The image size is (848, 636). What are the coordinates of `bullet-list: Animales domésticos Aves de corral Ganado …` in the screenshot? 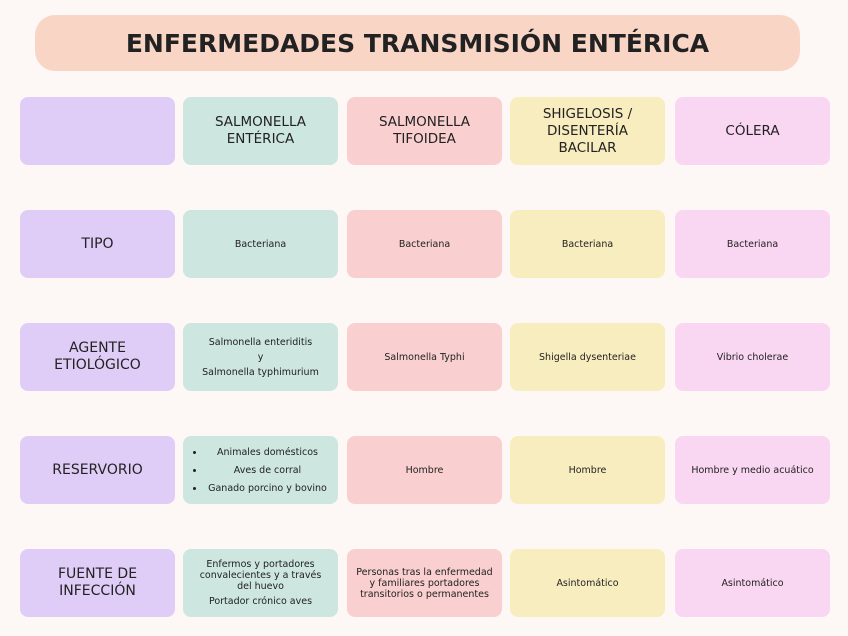 It's located at (260, 470).